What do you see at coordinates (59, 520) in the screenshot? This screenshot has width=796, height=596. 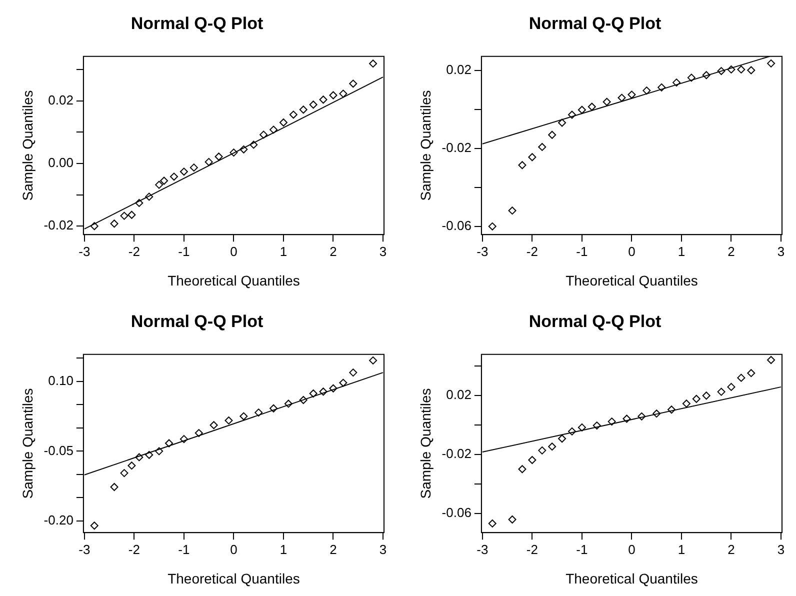 I see `y-tick-label: -0.20` at bounding box center [59, 520].